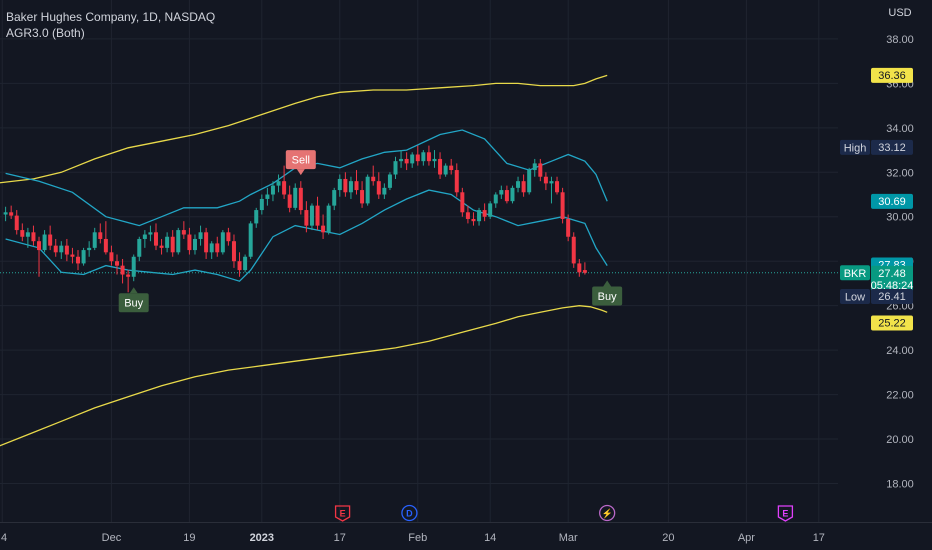 The width and height of the screenshot is (932, 550). Describe the element at coordinates (45, 33) in the screenshot. I see `indicator-label: AGR3.0 (Both)` at that location.